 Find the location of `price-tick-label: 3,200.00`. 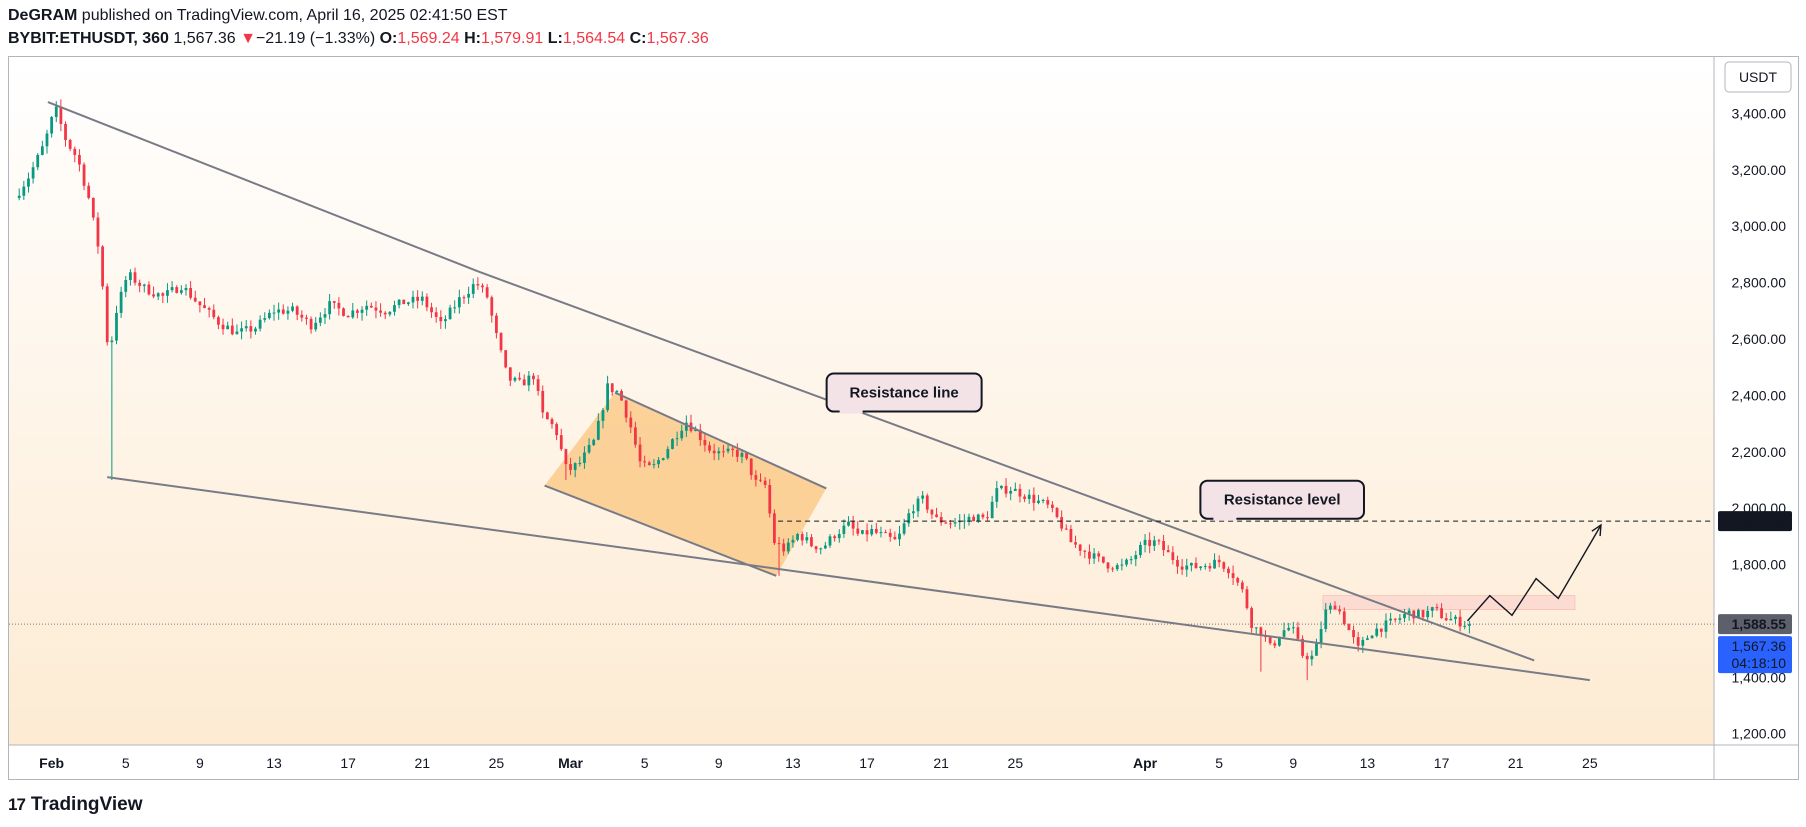

price-tick-label: 3,200.00 is located at coordinates (1759, 170).